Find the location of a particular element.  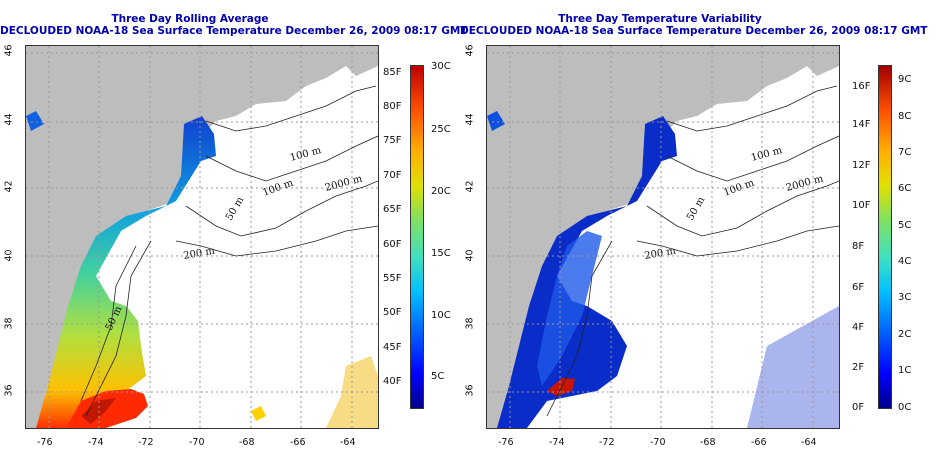

right-cb-c-8: 8C is located at coordinates (905, 116).